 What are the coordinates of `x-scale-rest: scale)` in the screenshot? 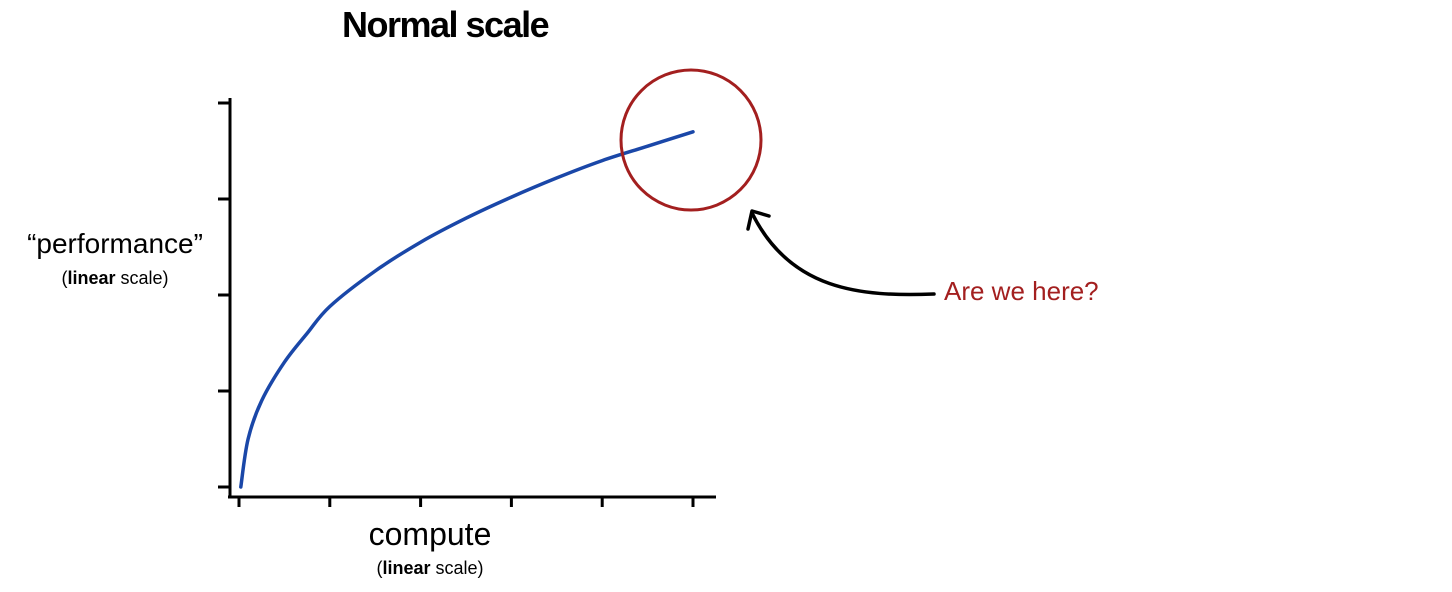 It's located at (457, 568).